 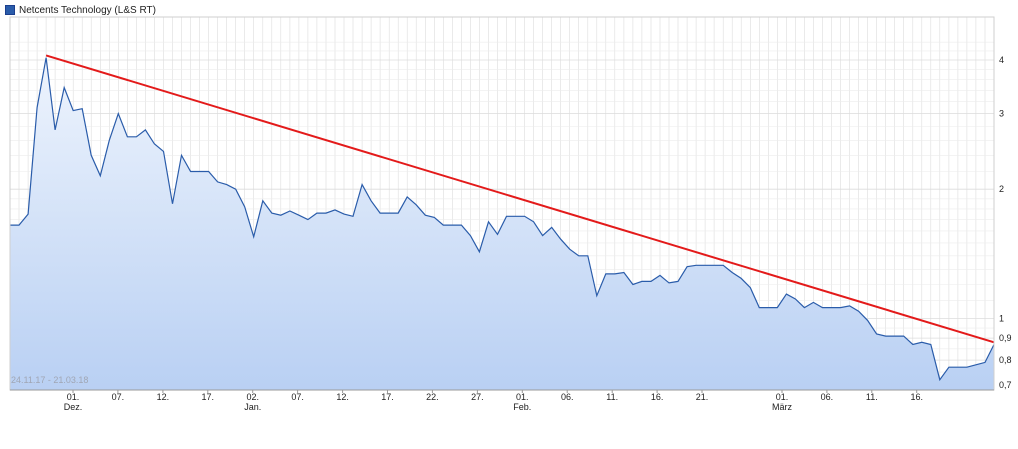 What do you see at coordinates (1001, 114) in the screenshot?
I see `y-tick-label: 3` at bounding box center [1001, 114].